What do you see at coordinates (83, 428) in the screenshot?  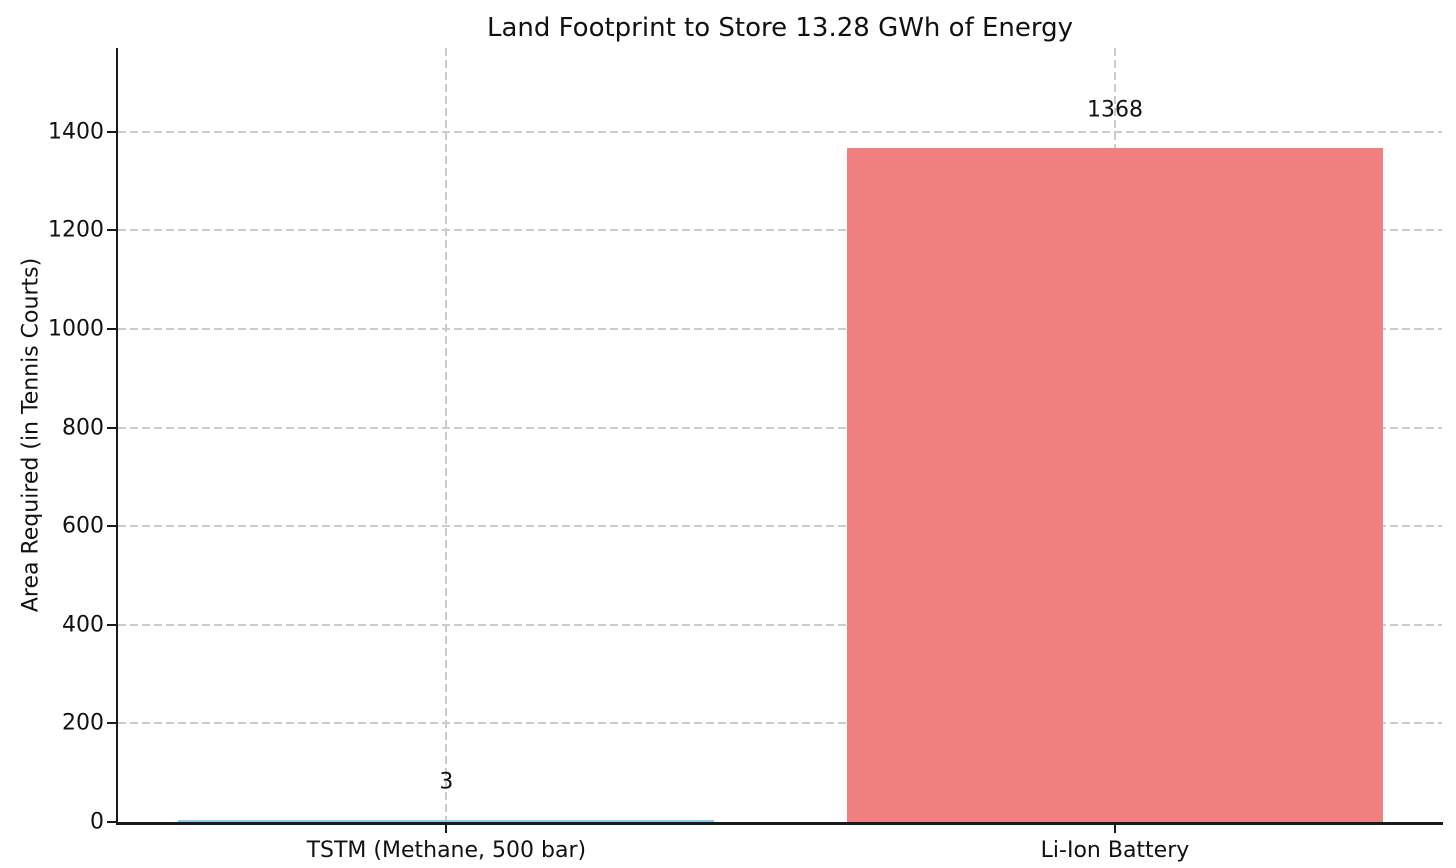 I see `y-tick-label: 800` at bounding box center [83, 428].